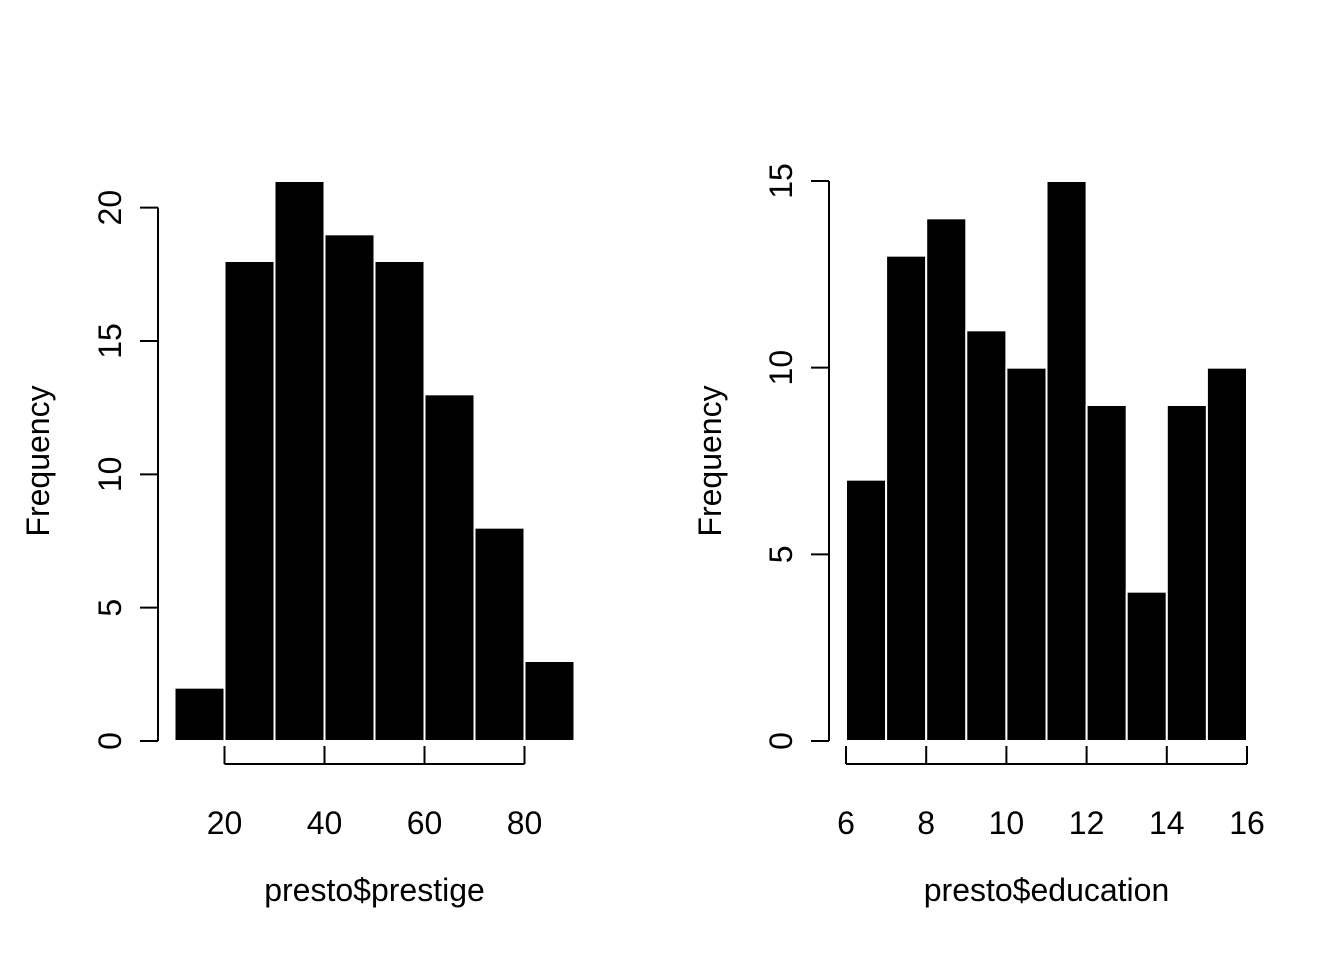  Describe the element at coordinates (846, 823) in the screenshot. I see `chart-2-x-tick-label-1: 6` at that location.